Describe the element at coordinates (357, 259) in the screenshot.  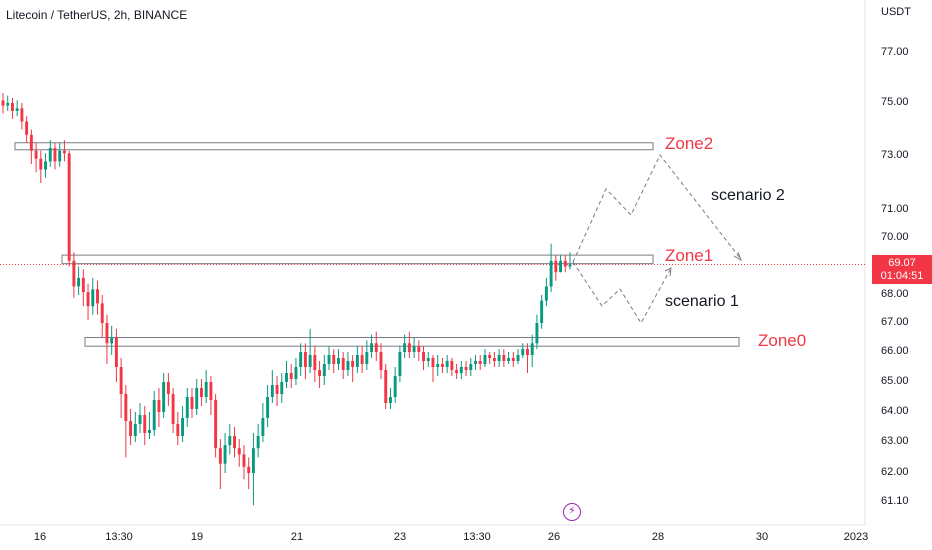
I see `zone-box` at that location.